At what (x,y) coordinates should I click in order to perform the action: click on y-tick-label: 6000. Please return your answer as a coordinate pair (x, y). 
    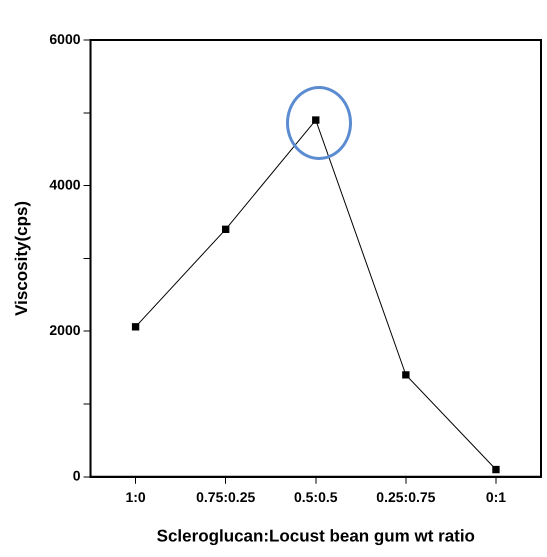
    Looking at the image, I should click on (65, 38).